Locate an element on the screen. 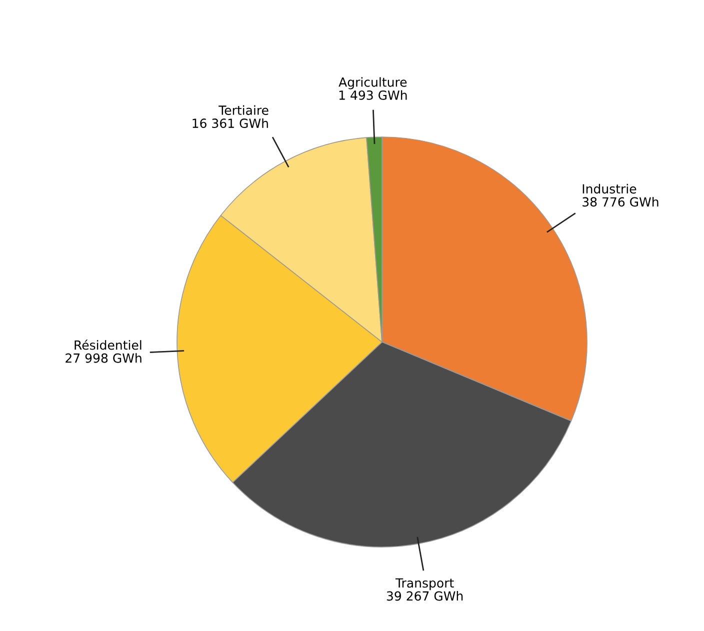 This screenshot has height=631, width=704. slice-label: Résidentiel is located at coordinates (108, 345).